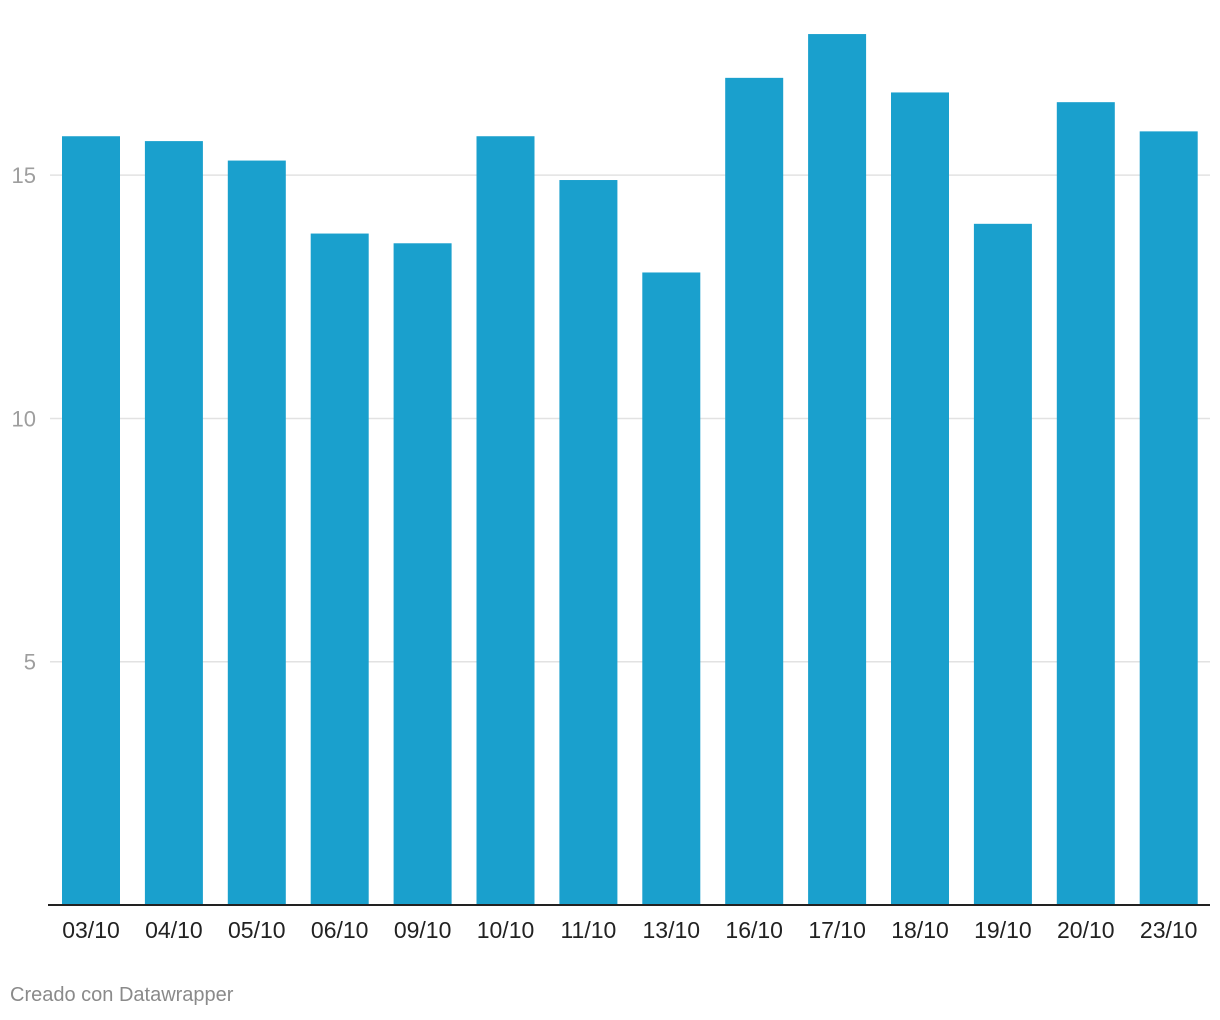 This screenshot has width=1220, height=1020. What do you see at coordinates (754, 930) in the screenshot?
I see `x-tick-label: 16/10` at bounding box center [754, 930].